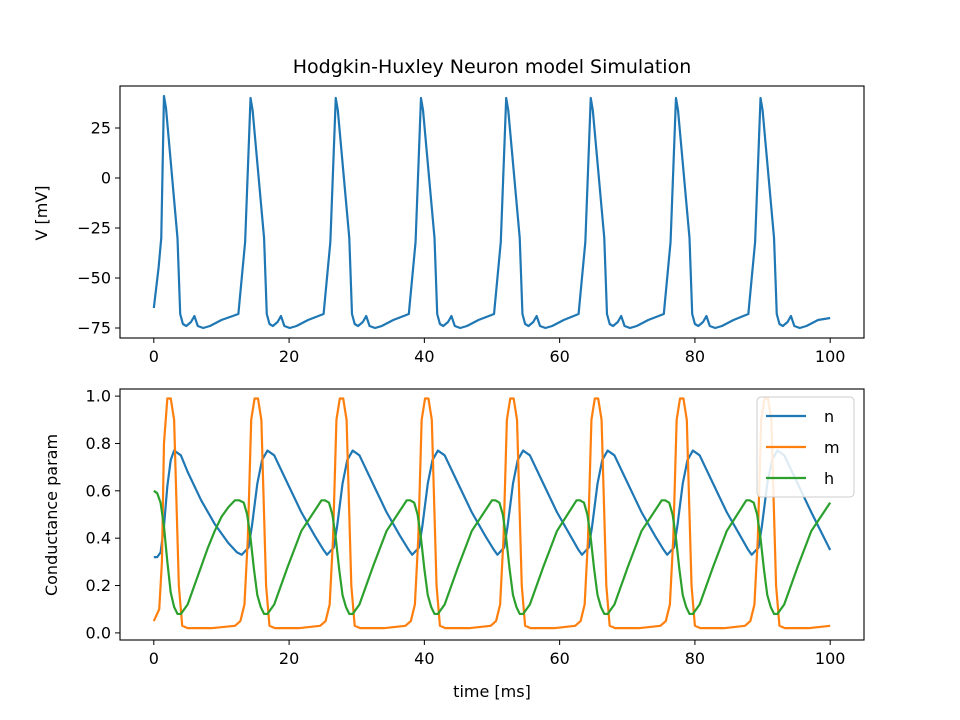  What do you see at coordinates (829, 416) in the screenshot?
I see `legend-label-n: n` at bounding box center [829, 416].